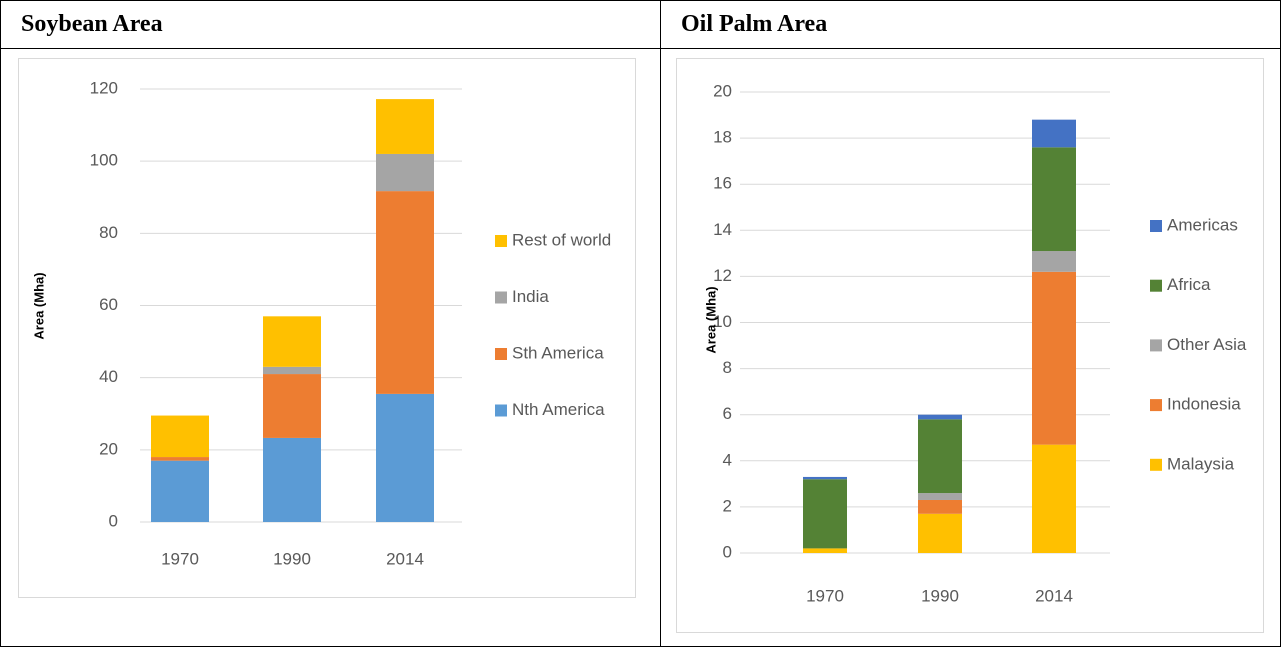 This screenshot has height=647, width=1281. I want to click on legend-label: Malaysia, so click(1201, 463).